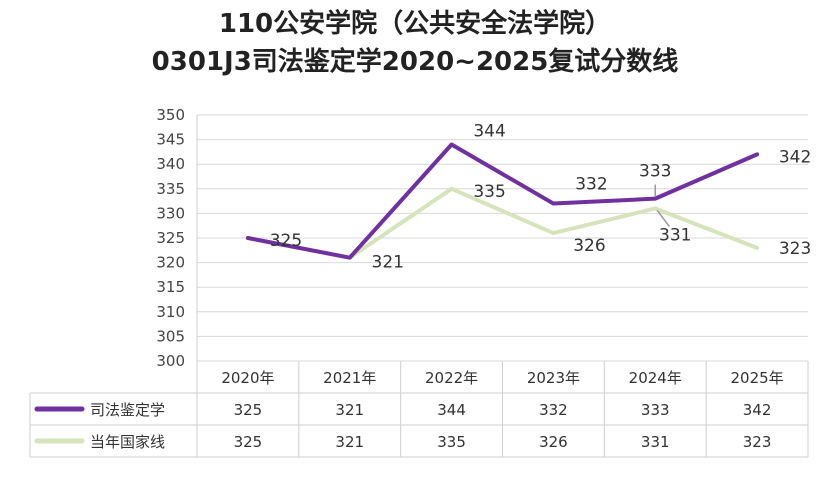  What do you see at coordinates (170, 164) in the screenshot?
I see `y-tick-label: 340` at bounding box center [170, 164].